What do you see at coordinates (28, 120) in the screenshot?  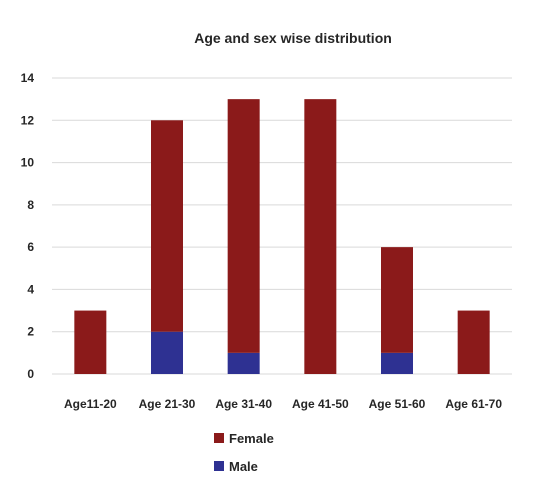 I see `y-tick-label: 12` at bounding box center [28, 120].